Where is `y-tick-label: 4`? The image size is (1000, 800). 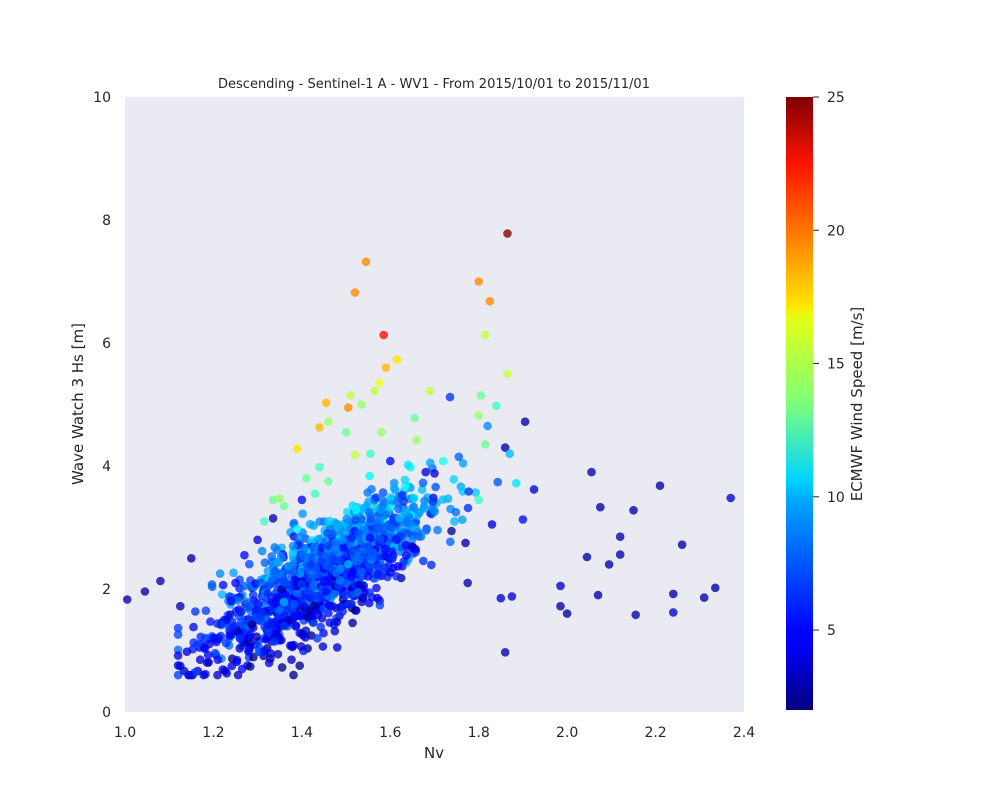 y-tick-label: 4 is located at coordinates (106, 467).